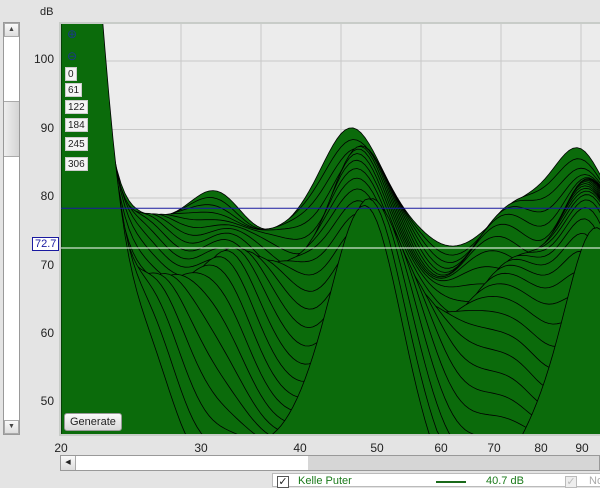  Describe the element at coordinates (47, 196) in the screenshot. I see `y-tick: 80` at that location.